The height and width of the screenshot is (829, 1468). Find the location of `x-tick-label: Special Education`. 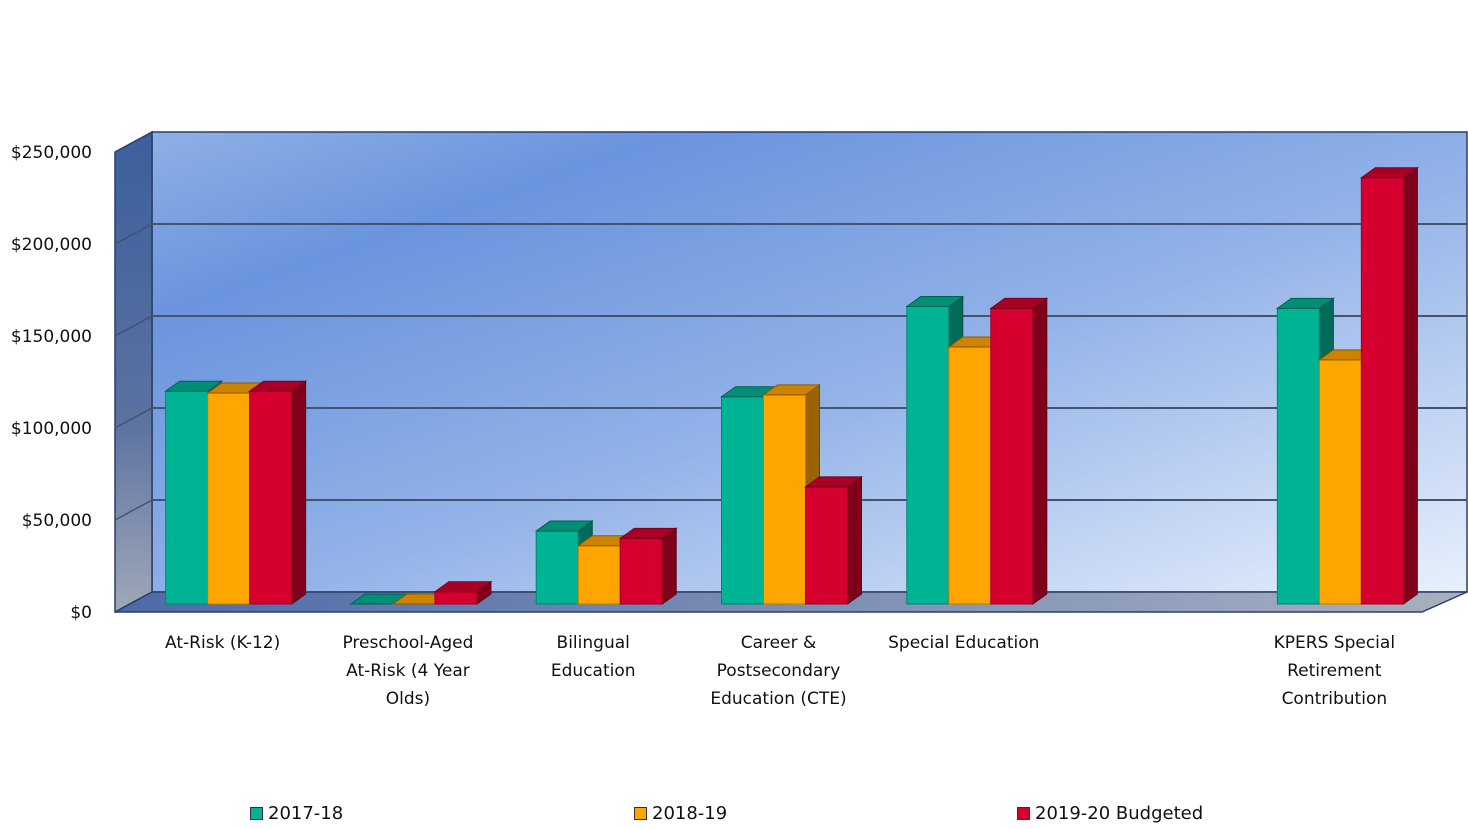

x-tick-label: Special Education is located at coordinates (963, 643).